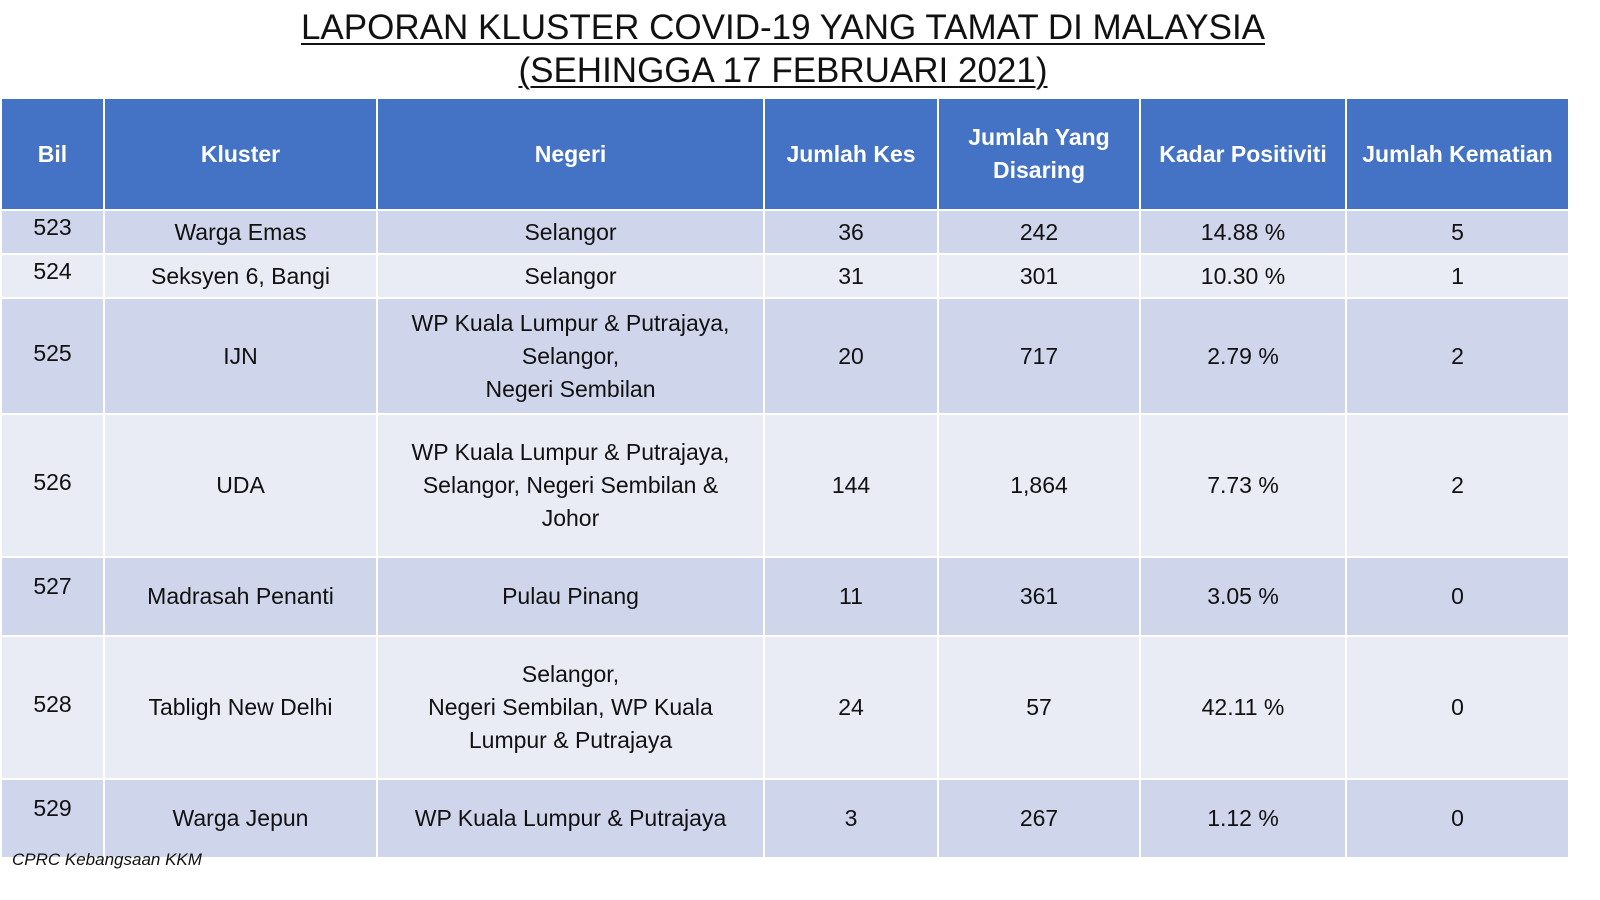  What do you see at coordinates (52, 232) in the screenshot?
I see `cell-bil: 523` at bounding box center [52, 232].